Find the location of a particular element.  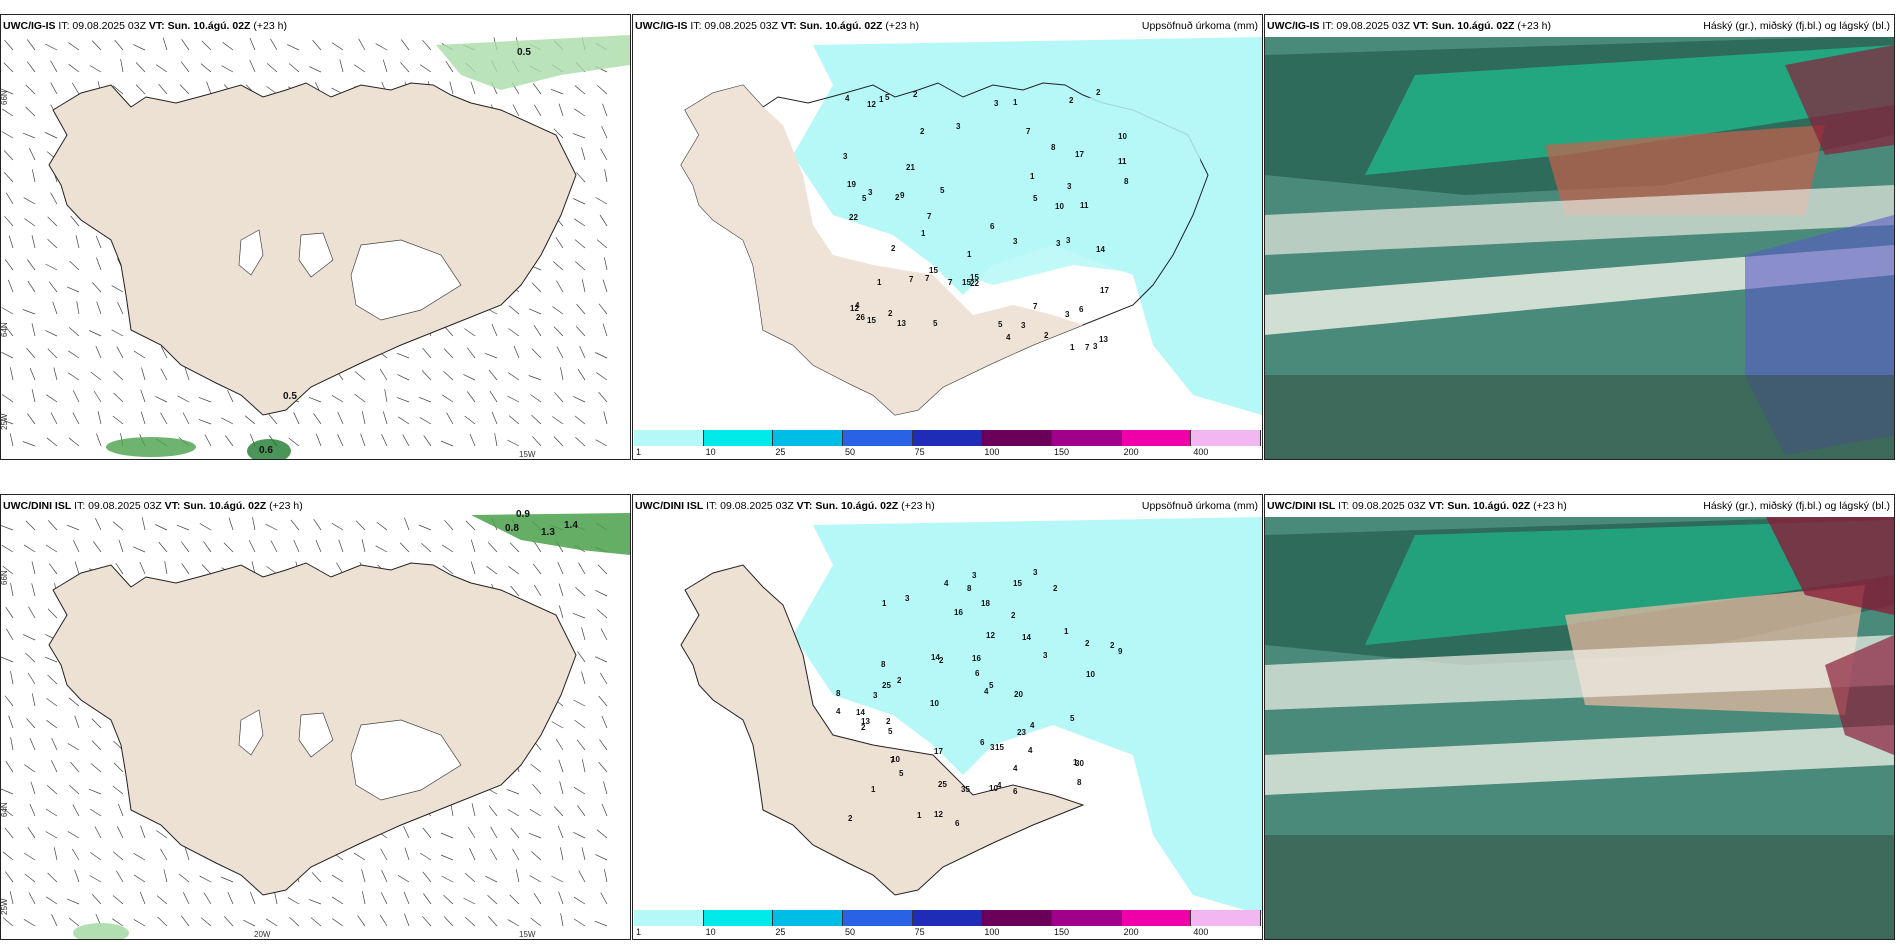

precip-value: 25 is located at coordinates (886, 685).